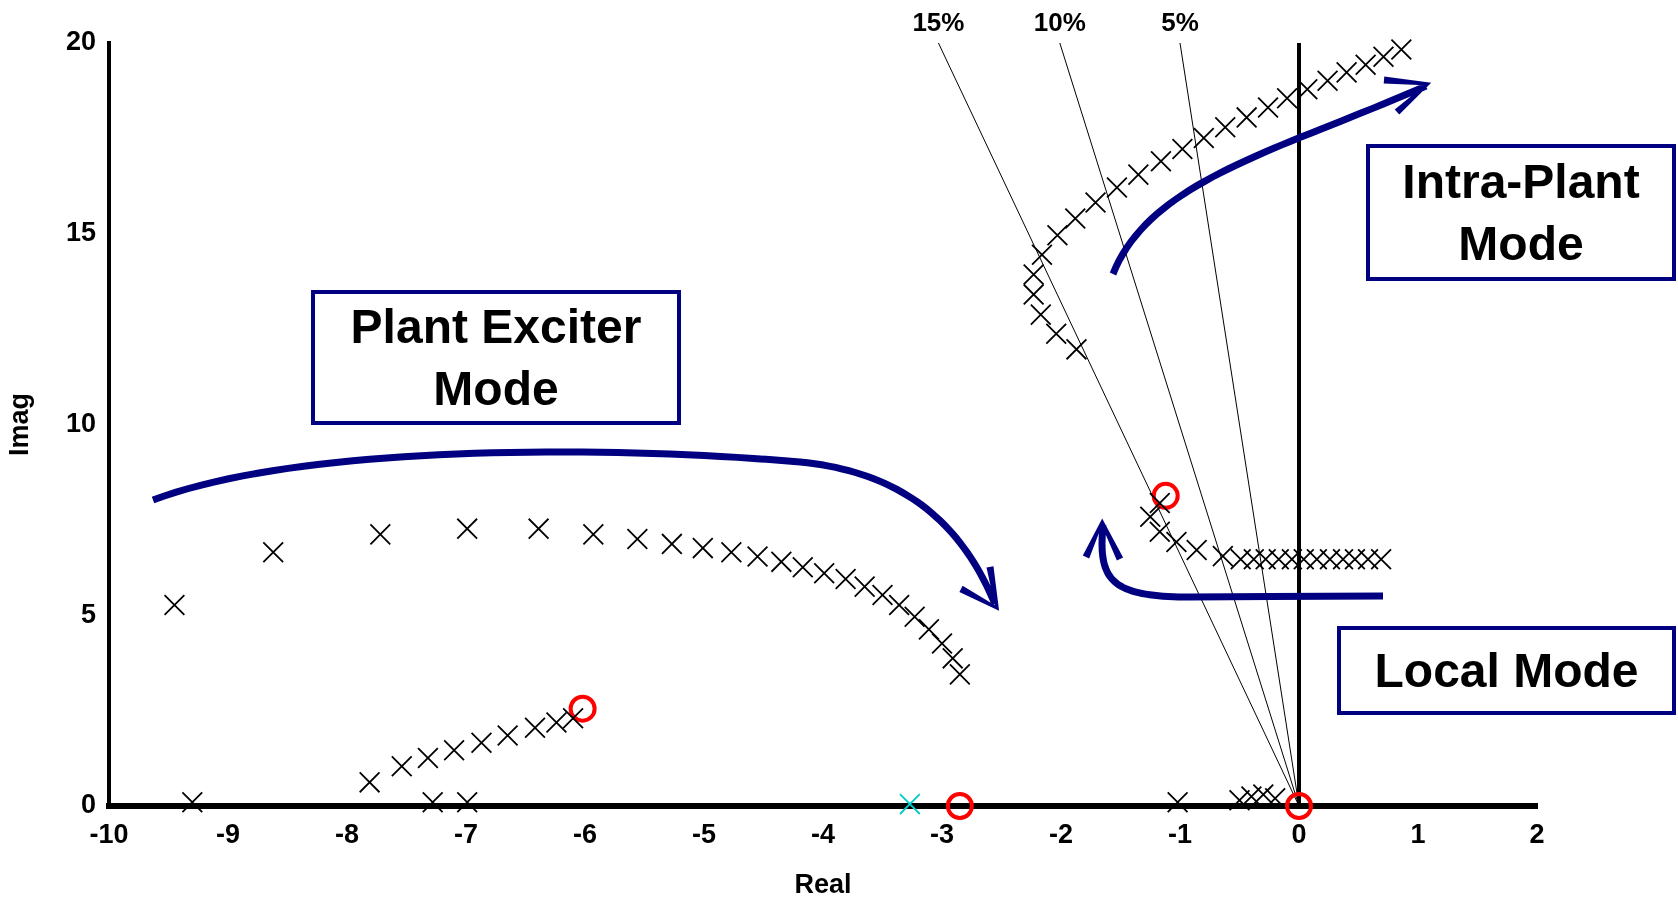  What do you see at coordinates (938, 22) in the screenshot?
I see `series-label: 15%` at bounding box center [938, 22].